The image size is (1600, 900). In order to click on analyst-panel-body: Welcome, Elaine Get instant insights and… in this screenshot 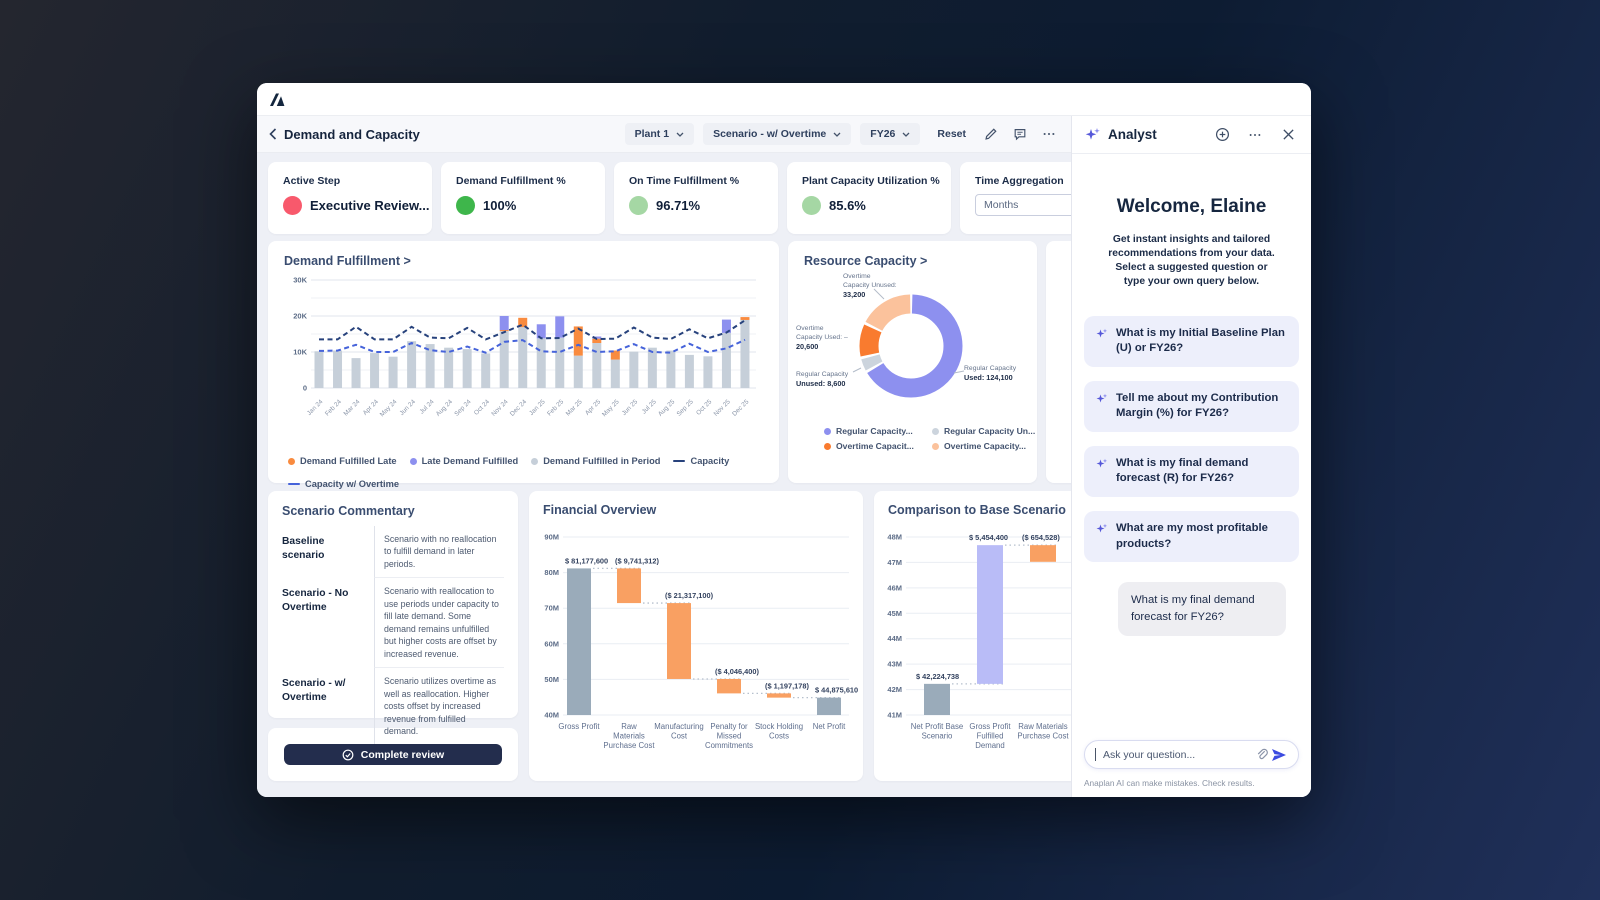, I will do `click(1191, 447)`.